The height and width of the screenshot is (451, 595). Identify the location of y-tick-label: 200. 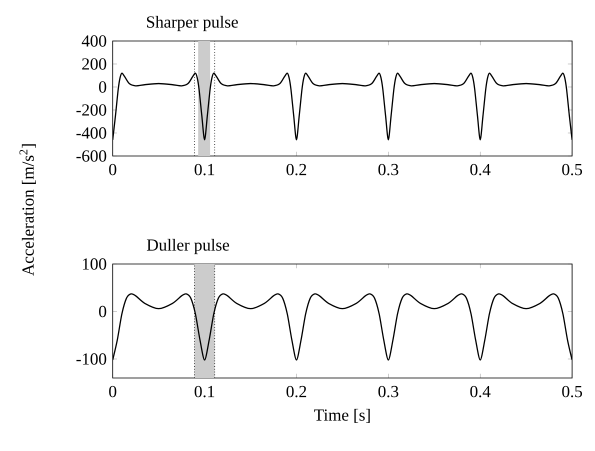
(94, 64).